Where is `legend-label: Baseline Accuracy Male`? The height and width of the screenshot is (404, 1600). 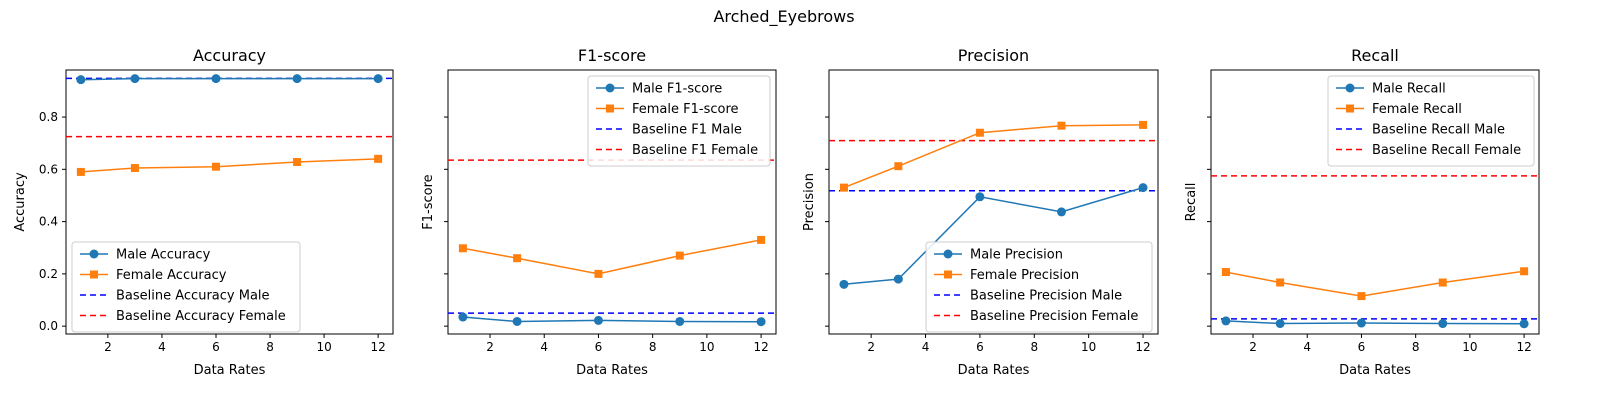
legend-label: Baseline Accuracy Male is located at coordinates (193, 296).